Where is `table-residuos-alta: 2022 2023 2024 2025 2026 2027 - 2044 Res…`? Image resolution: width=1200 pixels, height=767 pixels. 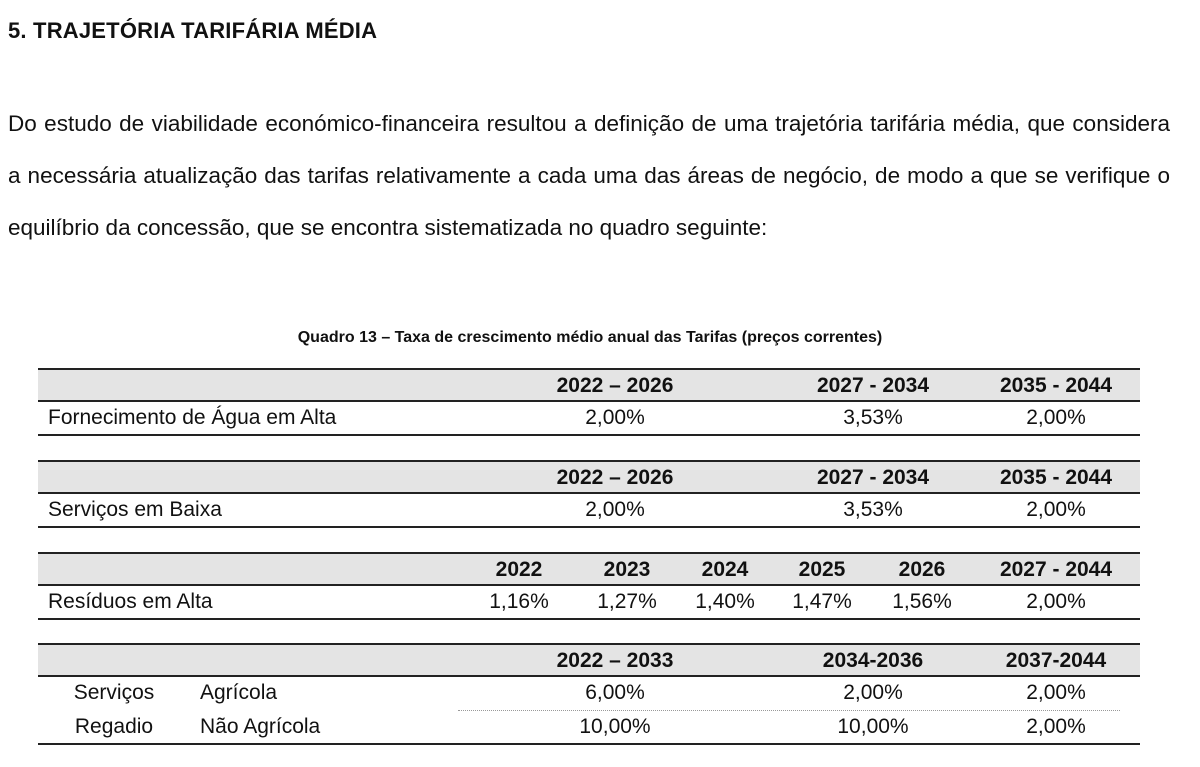
table-residuos-alta: 2022 2023 2024 2025 2026 2027 - 2044 Res… is located at coordinates (589, 586).